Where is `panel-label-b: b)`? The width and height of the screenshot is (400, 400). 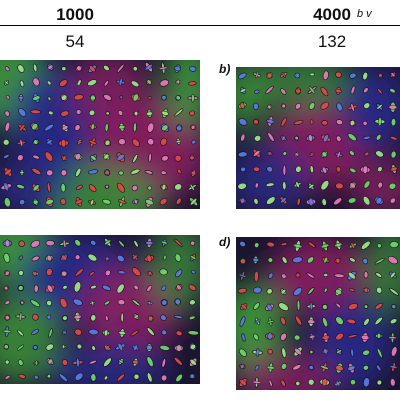
panel-label-b: b) is located at coordinates (225, 69).